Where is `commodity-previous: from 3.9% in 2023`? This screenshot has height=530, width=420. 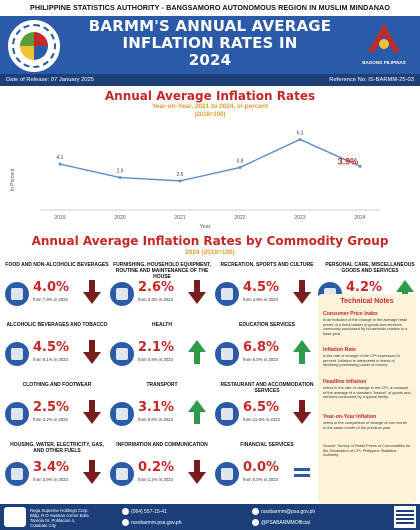 commodity-previous: from 3.9% in 2023 is located at coordinates (50, 479).